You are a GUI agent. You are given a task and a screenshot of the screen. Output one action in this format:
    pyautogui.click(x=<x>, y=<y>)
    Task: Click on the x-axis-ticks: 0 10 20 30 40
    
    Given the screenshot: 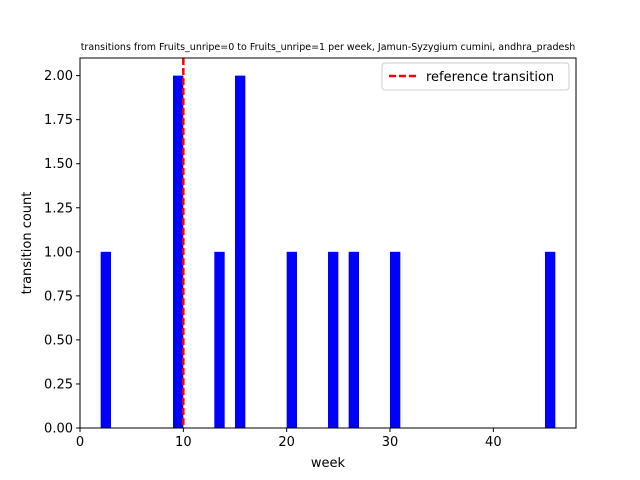 What is the action you would take?
    pyautogui.click(x=289, y=439)
    